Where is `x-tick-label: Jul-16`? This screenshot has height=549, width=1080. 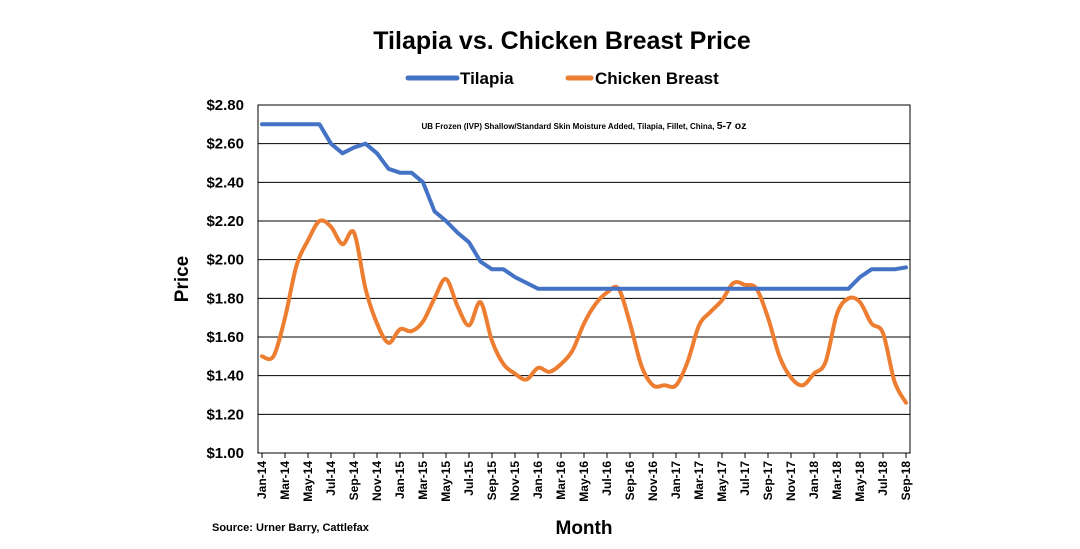
x-tick-label: Jul-16 is located at coordinates (607, 478).